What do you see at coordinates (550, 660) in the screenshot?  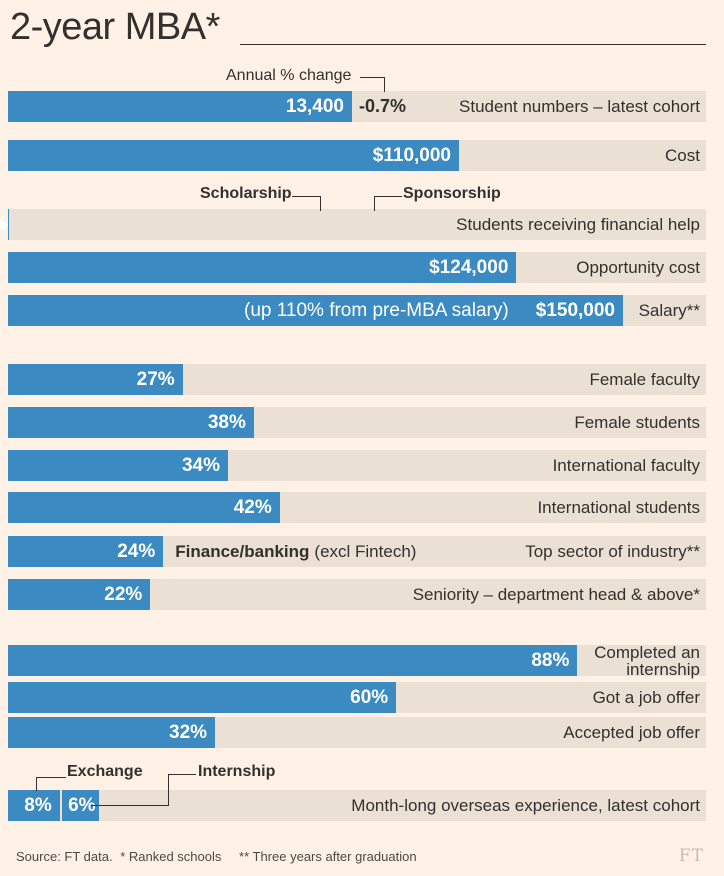 I see `bar-value-label: 88%` at bounding box center [550, 660].